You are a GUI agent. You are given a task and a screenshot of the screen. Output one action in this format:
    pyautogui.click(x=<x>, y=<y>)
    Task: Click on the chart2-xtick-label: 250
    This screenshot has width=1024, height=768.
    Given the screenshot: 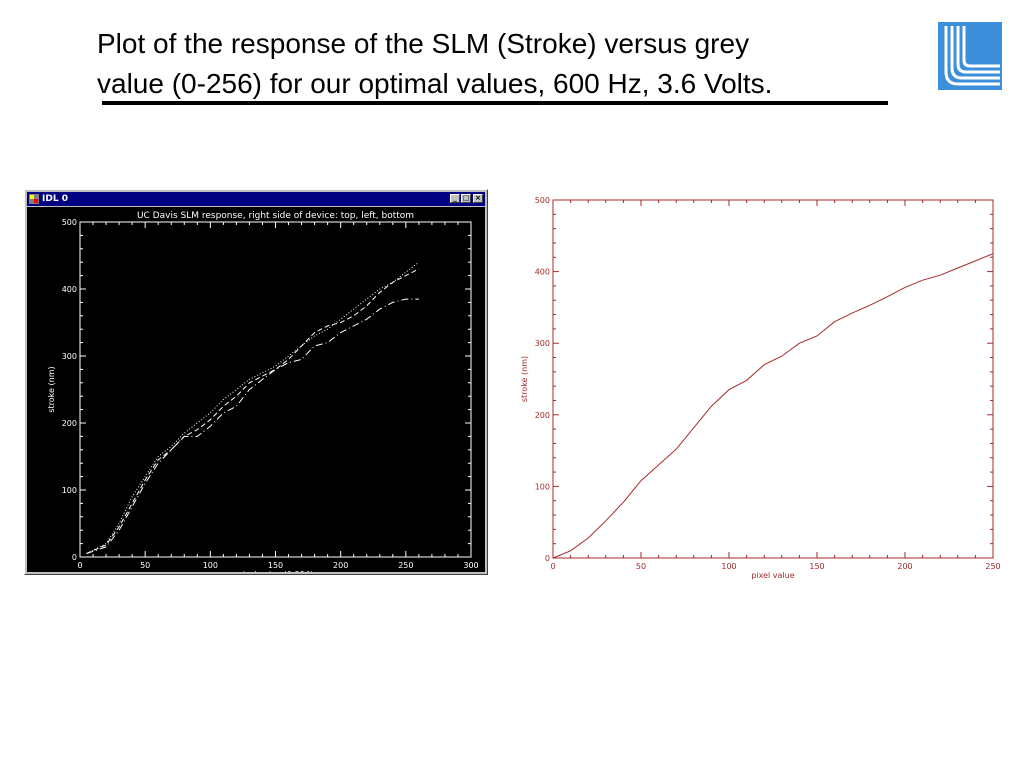 What is the action you would take?
    pyautogui.click(x=992, y=566)
    